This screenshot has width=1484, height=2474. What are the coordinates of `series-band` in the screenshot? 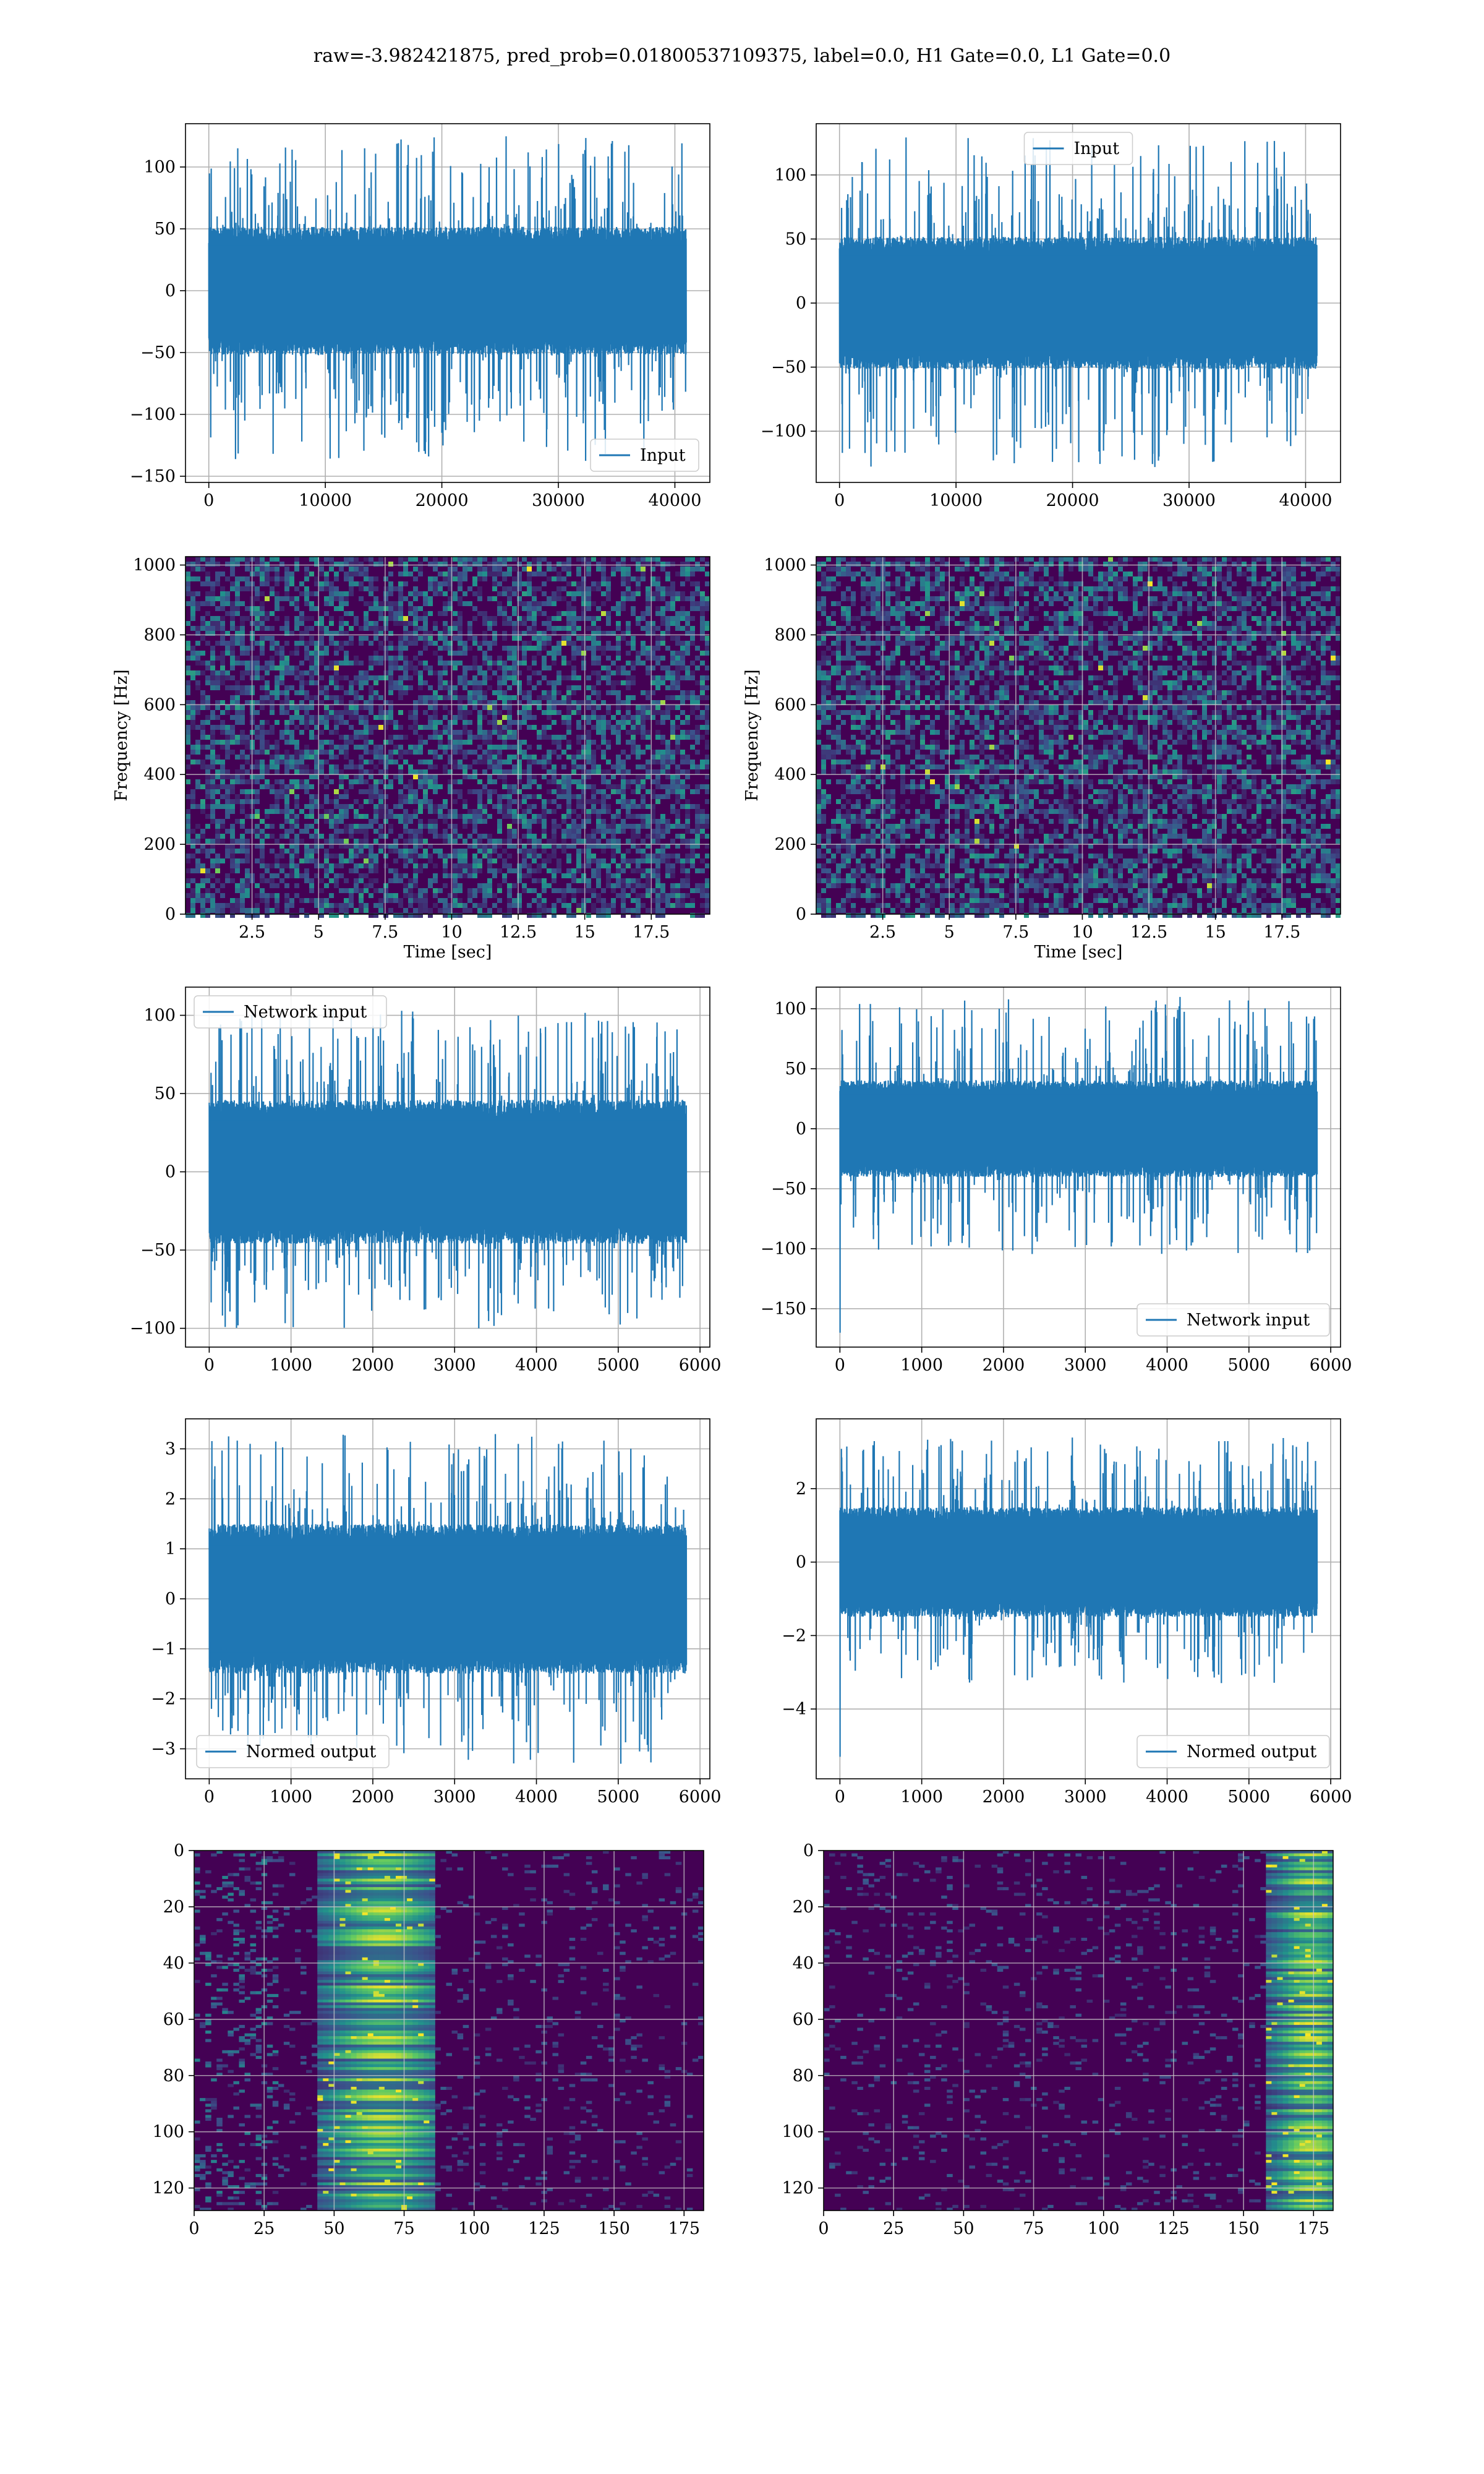 It's located at (1078, 303).